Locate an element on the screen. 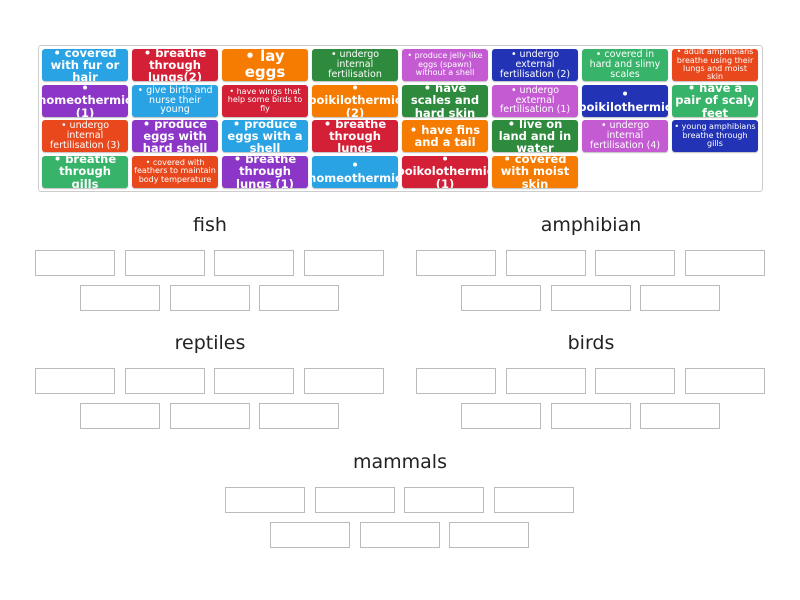  word-tile: • undergo internal fertilisation (4) is located at coordinates (625, 136).